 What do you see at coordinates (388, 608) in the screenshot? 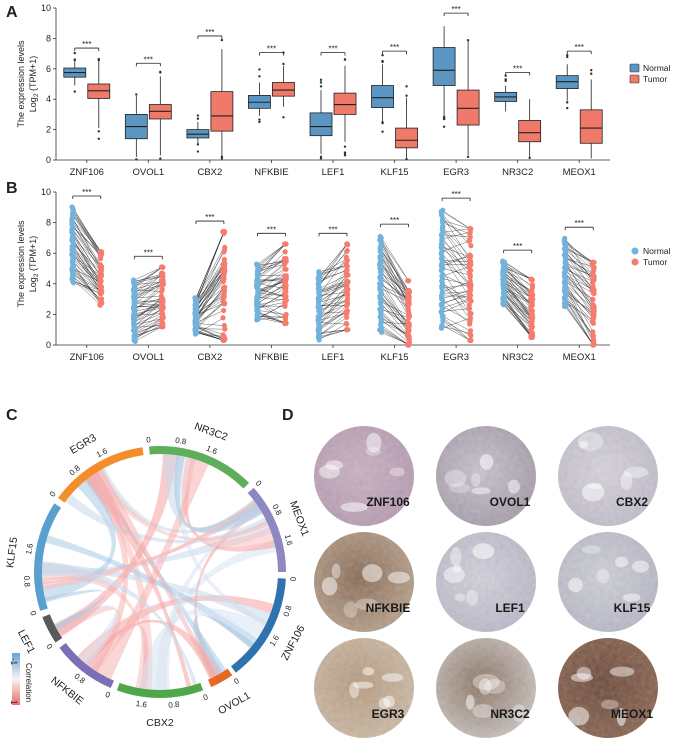
I see `ihc-label-nfkbie: NFKBIE` at bounding box center [388, 608].